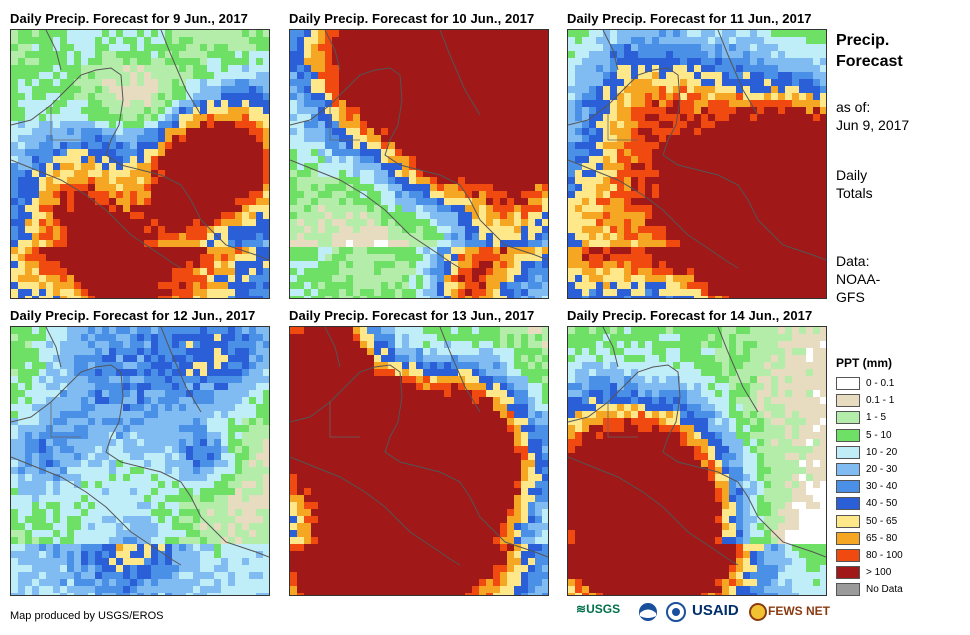  I want to click on data-source-line1: Data:, so click(853, 261).